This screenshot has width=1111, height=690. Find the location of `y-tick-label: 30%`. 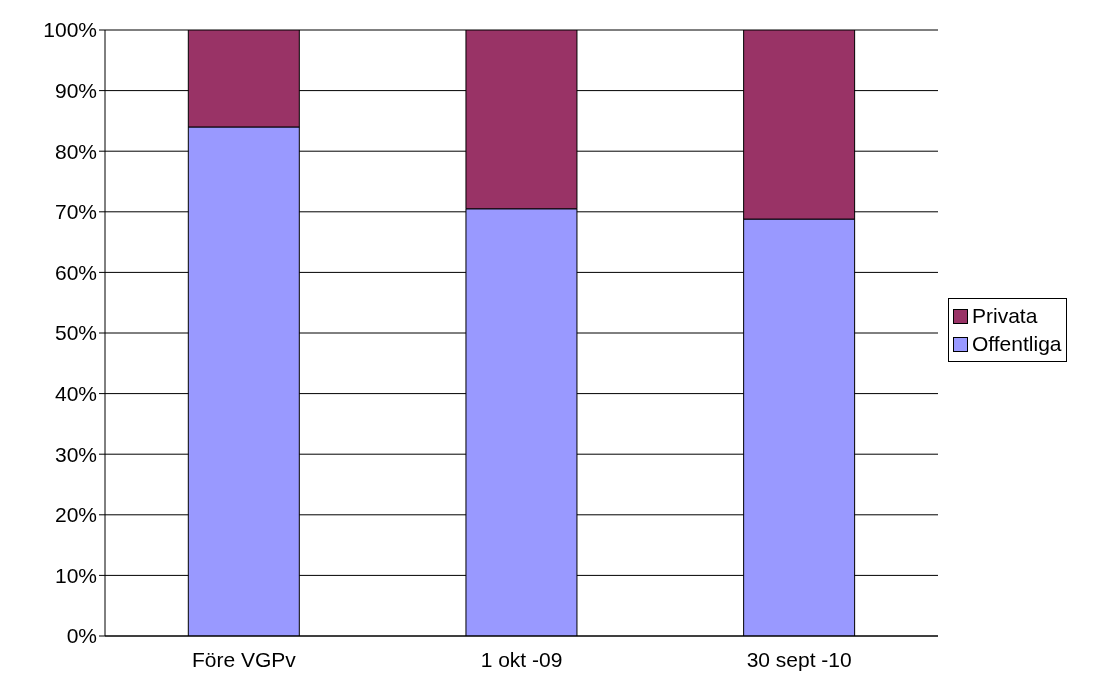

y-tick-label: 30% is located at coordinates (75, 454).